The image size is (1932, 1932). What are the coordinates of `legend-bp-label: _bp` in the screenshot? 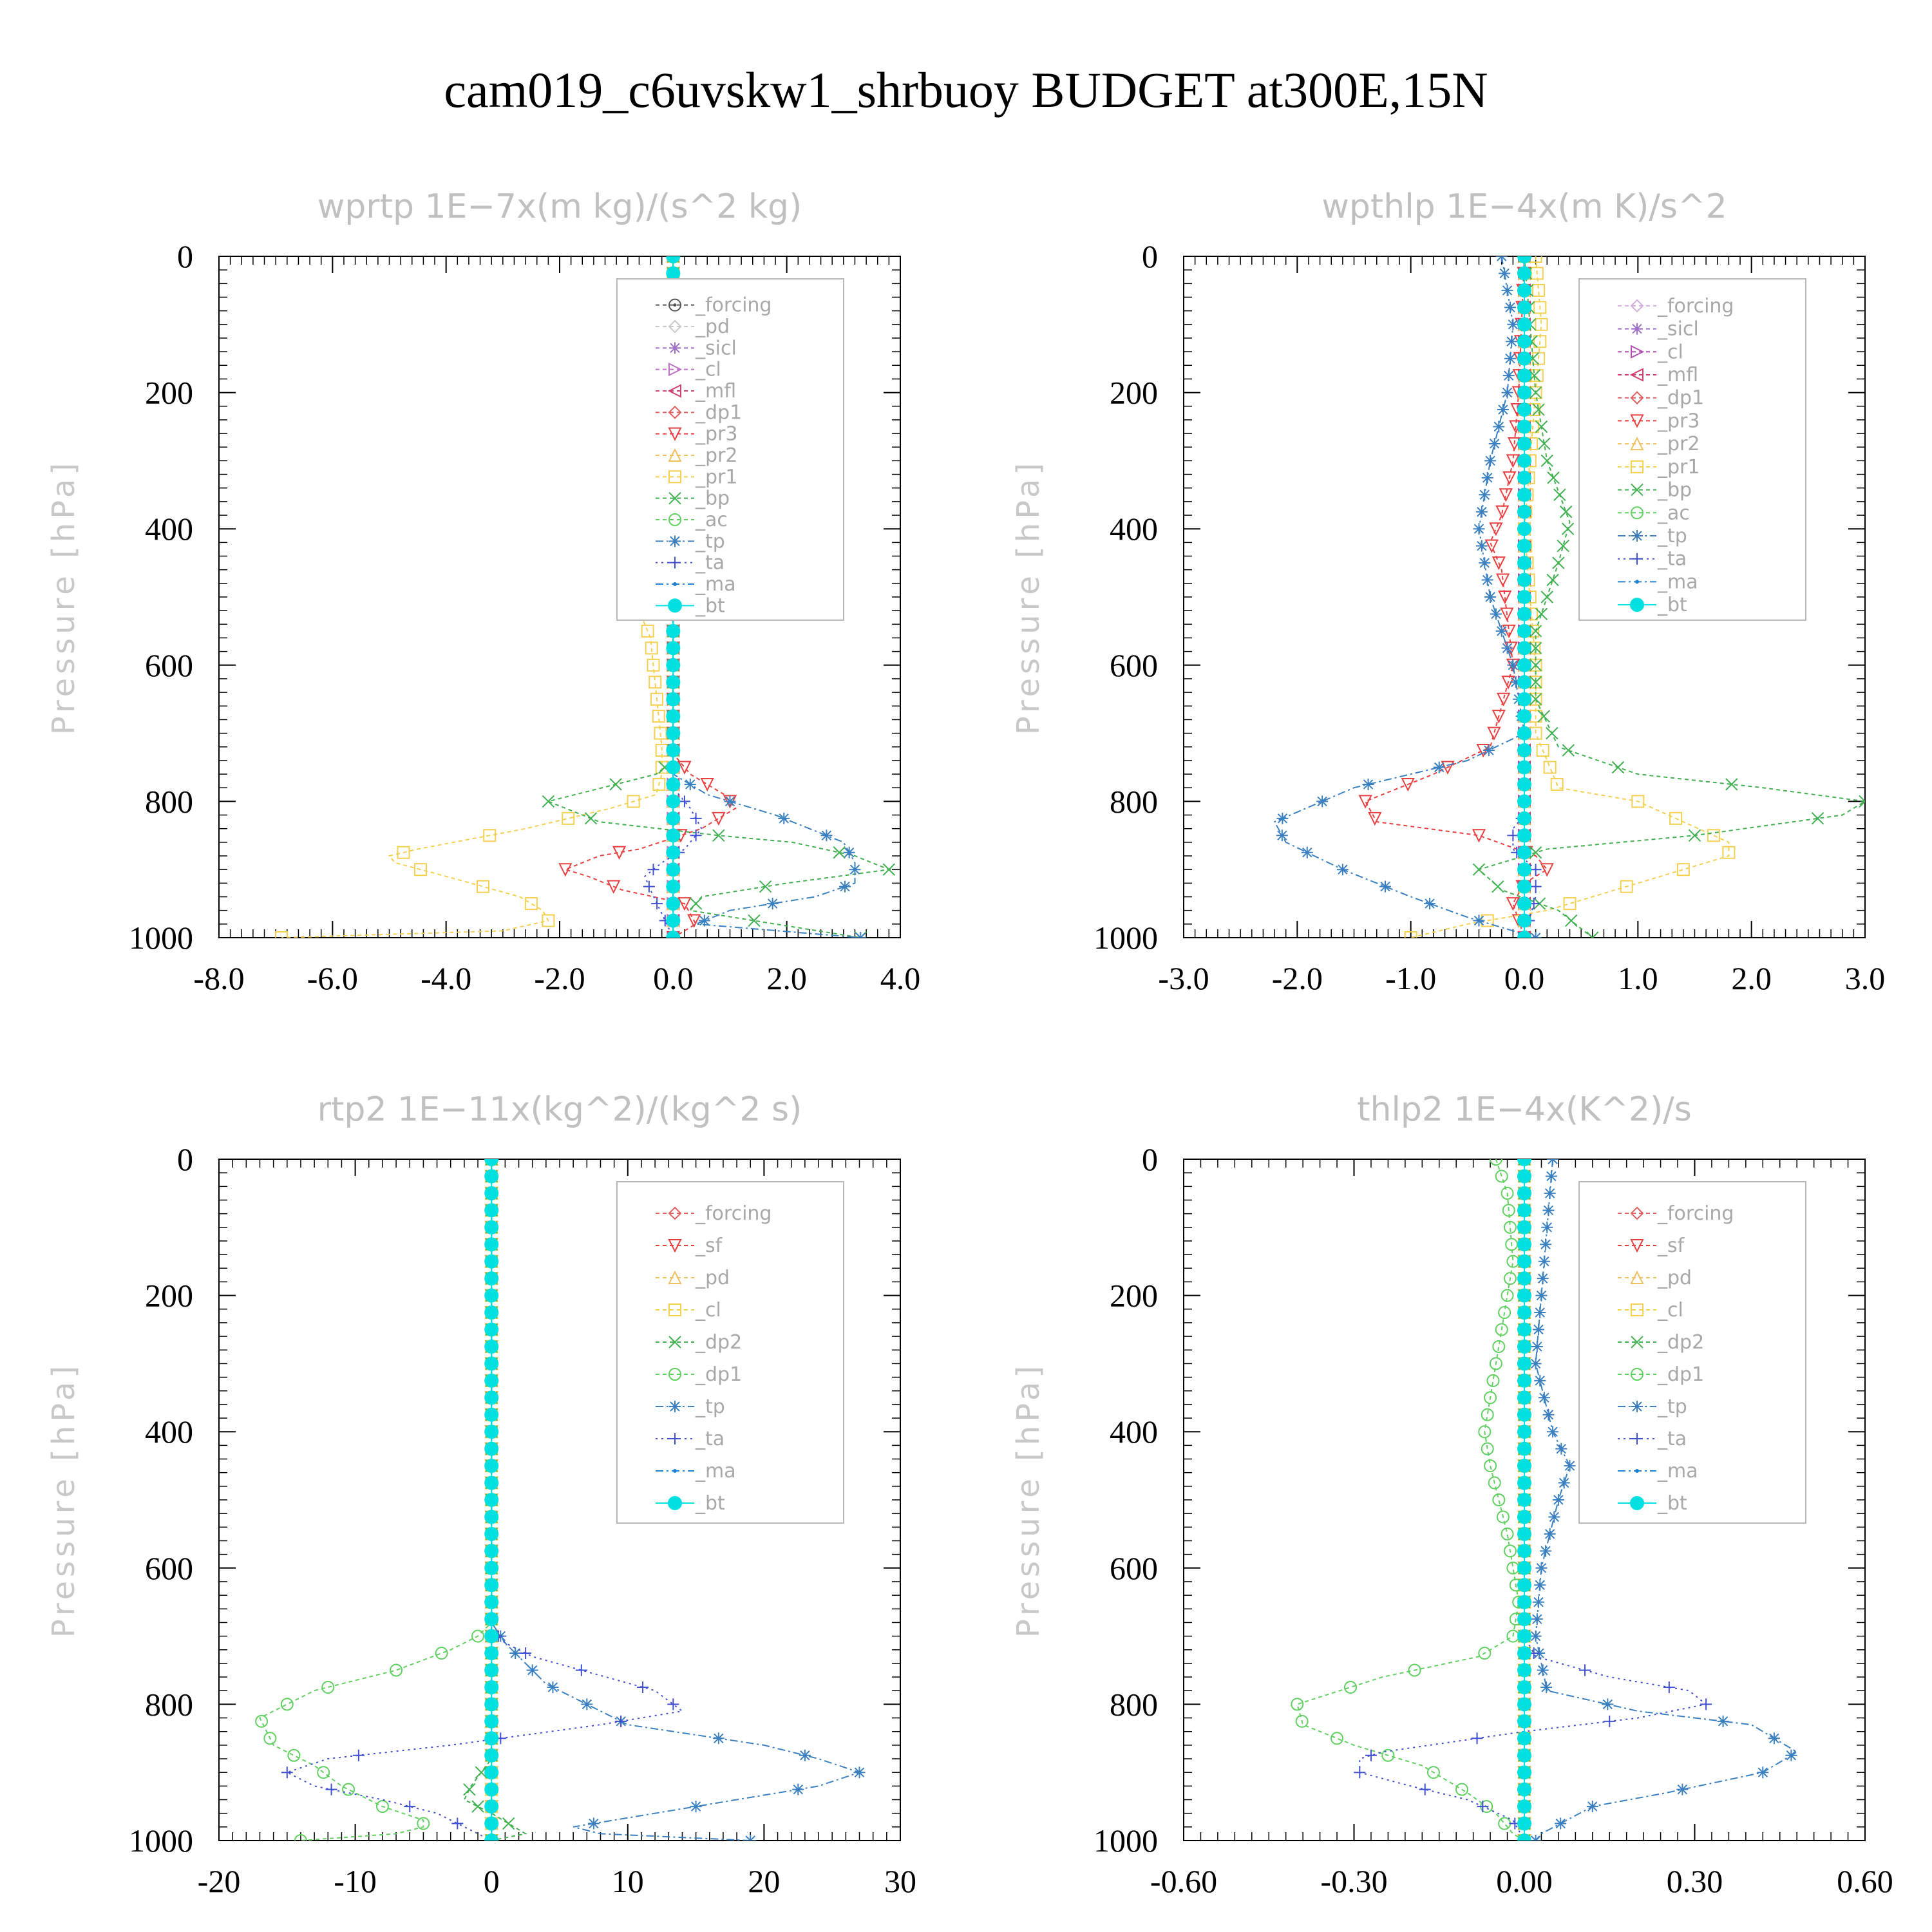 It's located at (1675, 491).